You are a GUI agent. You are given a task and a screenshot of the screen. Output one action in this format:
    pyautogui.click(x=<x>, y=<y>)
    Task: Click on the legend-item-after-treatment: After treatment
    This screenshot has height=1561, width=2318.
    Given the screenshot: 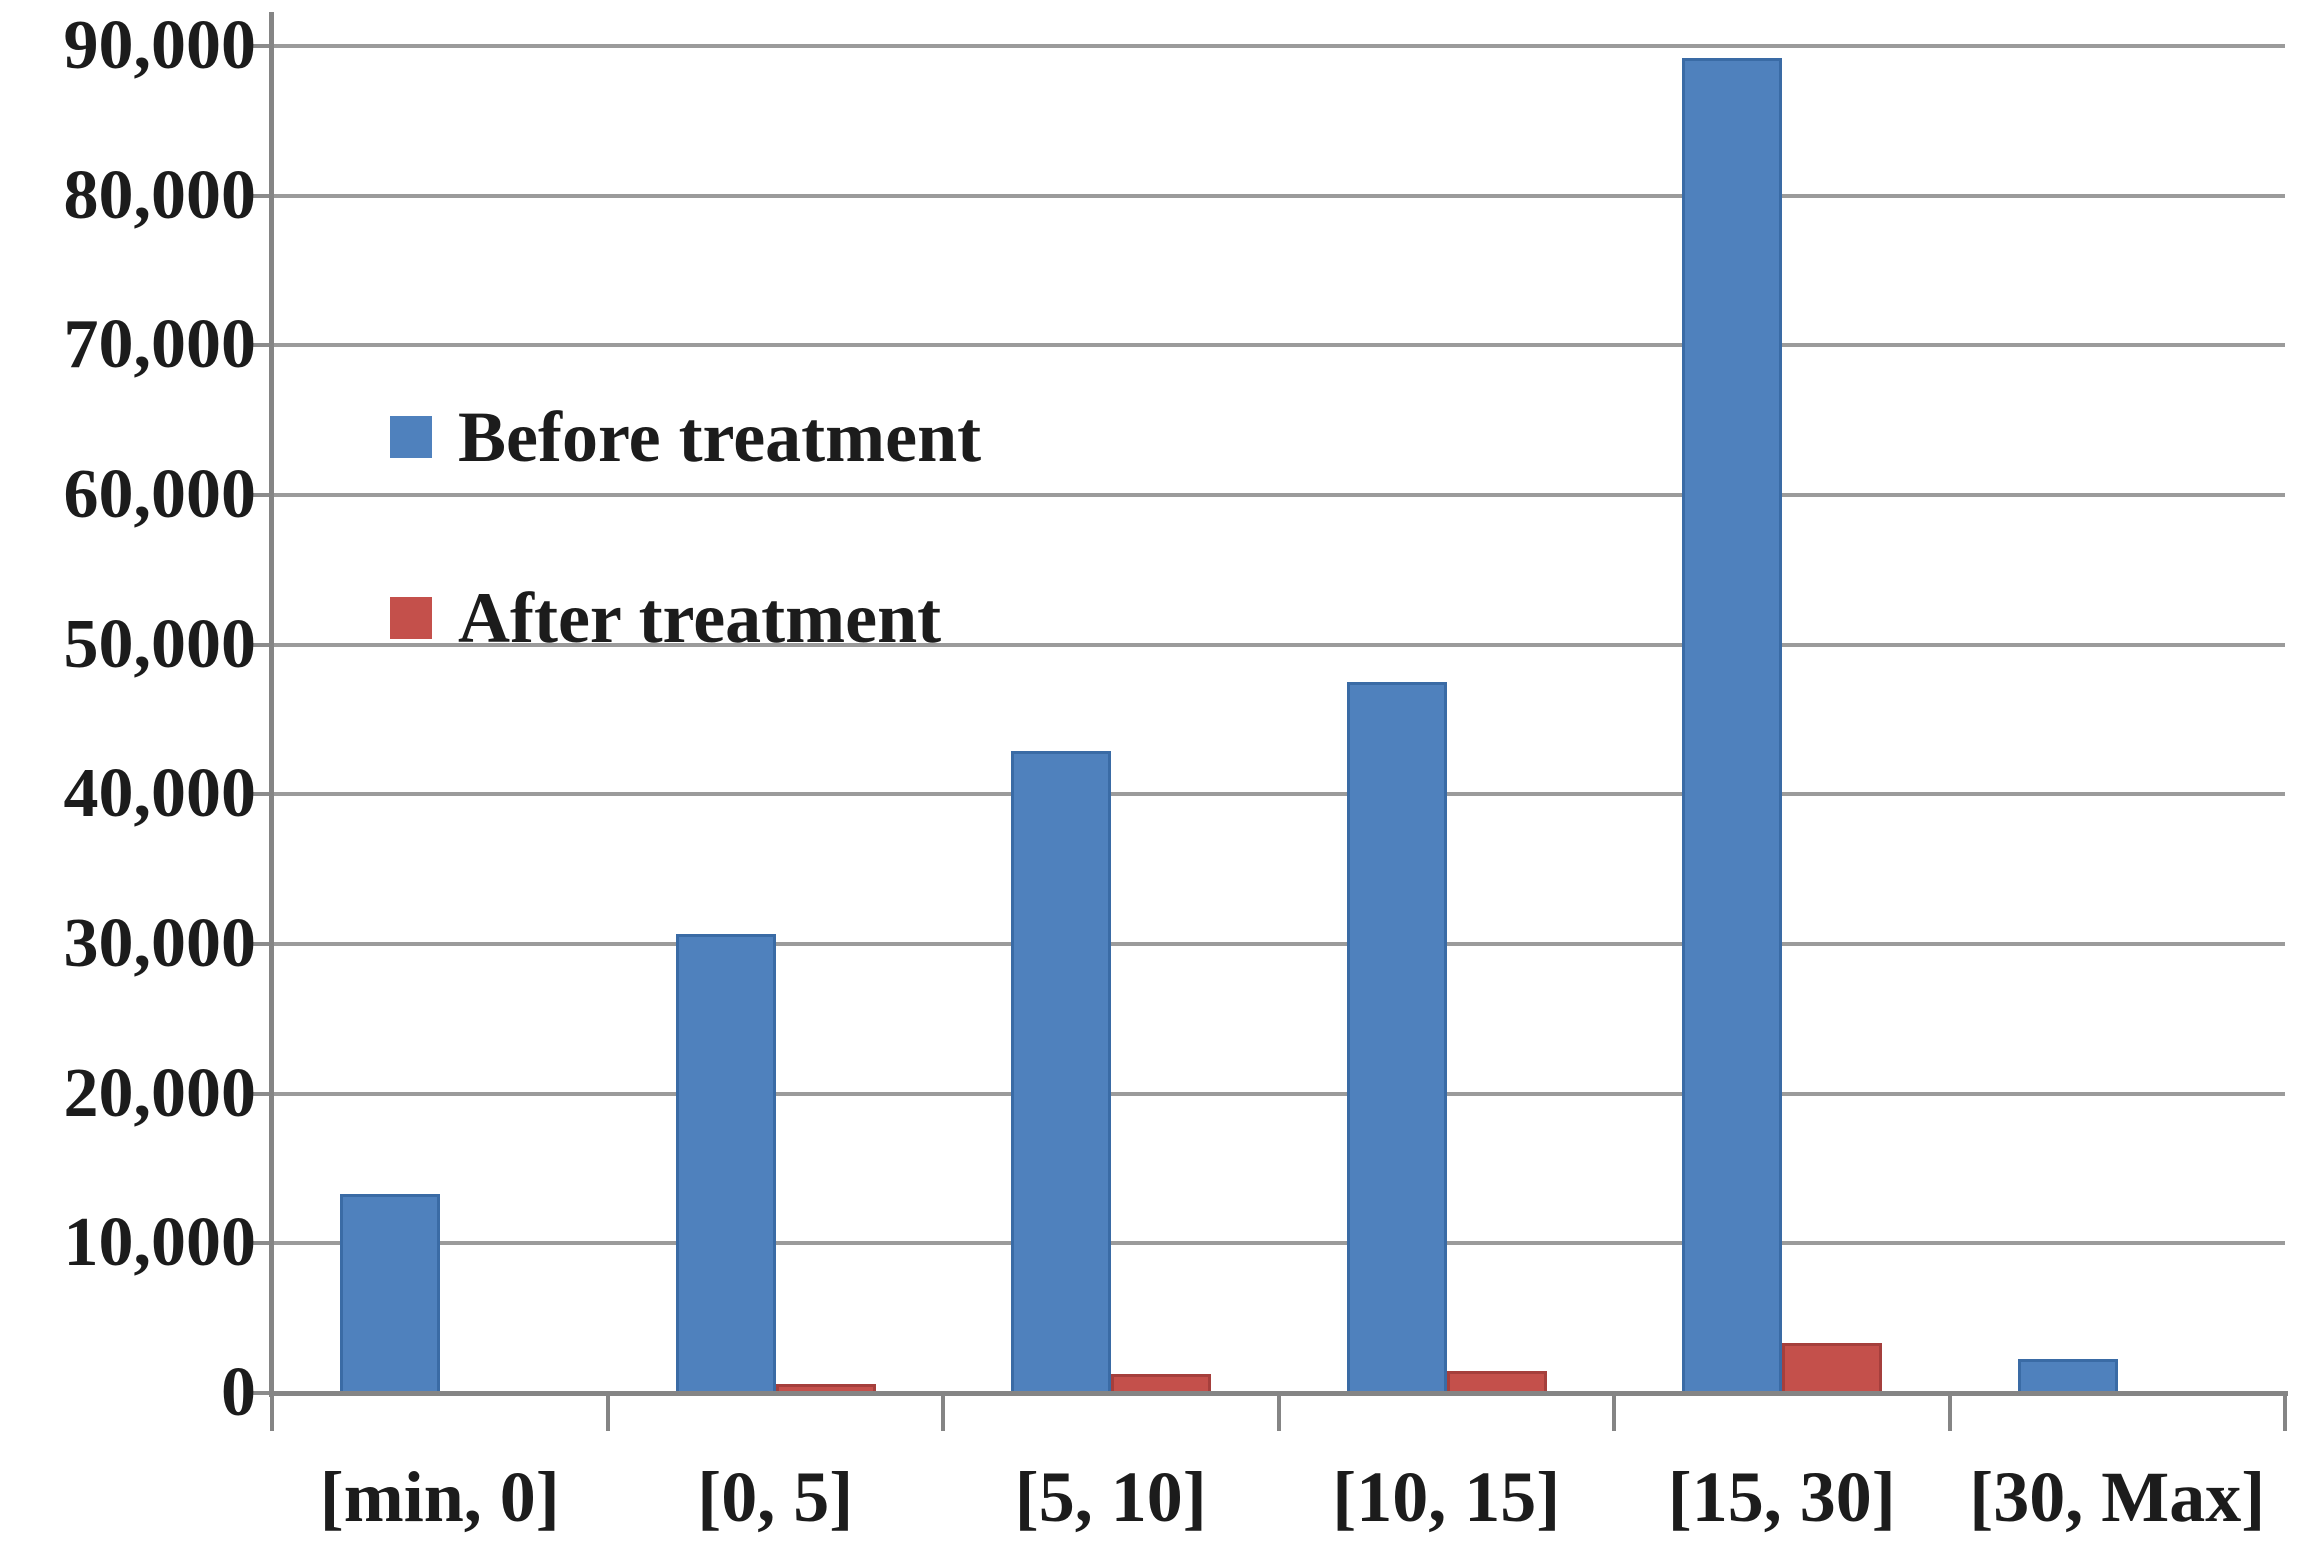 What is the action you would take?
    pyautogui.click(x=665, y=618)
    